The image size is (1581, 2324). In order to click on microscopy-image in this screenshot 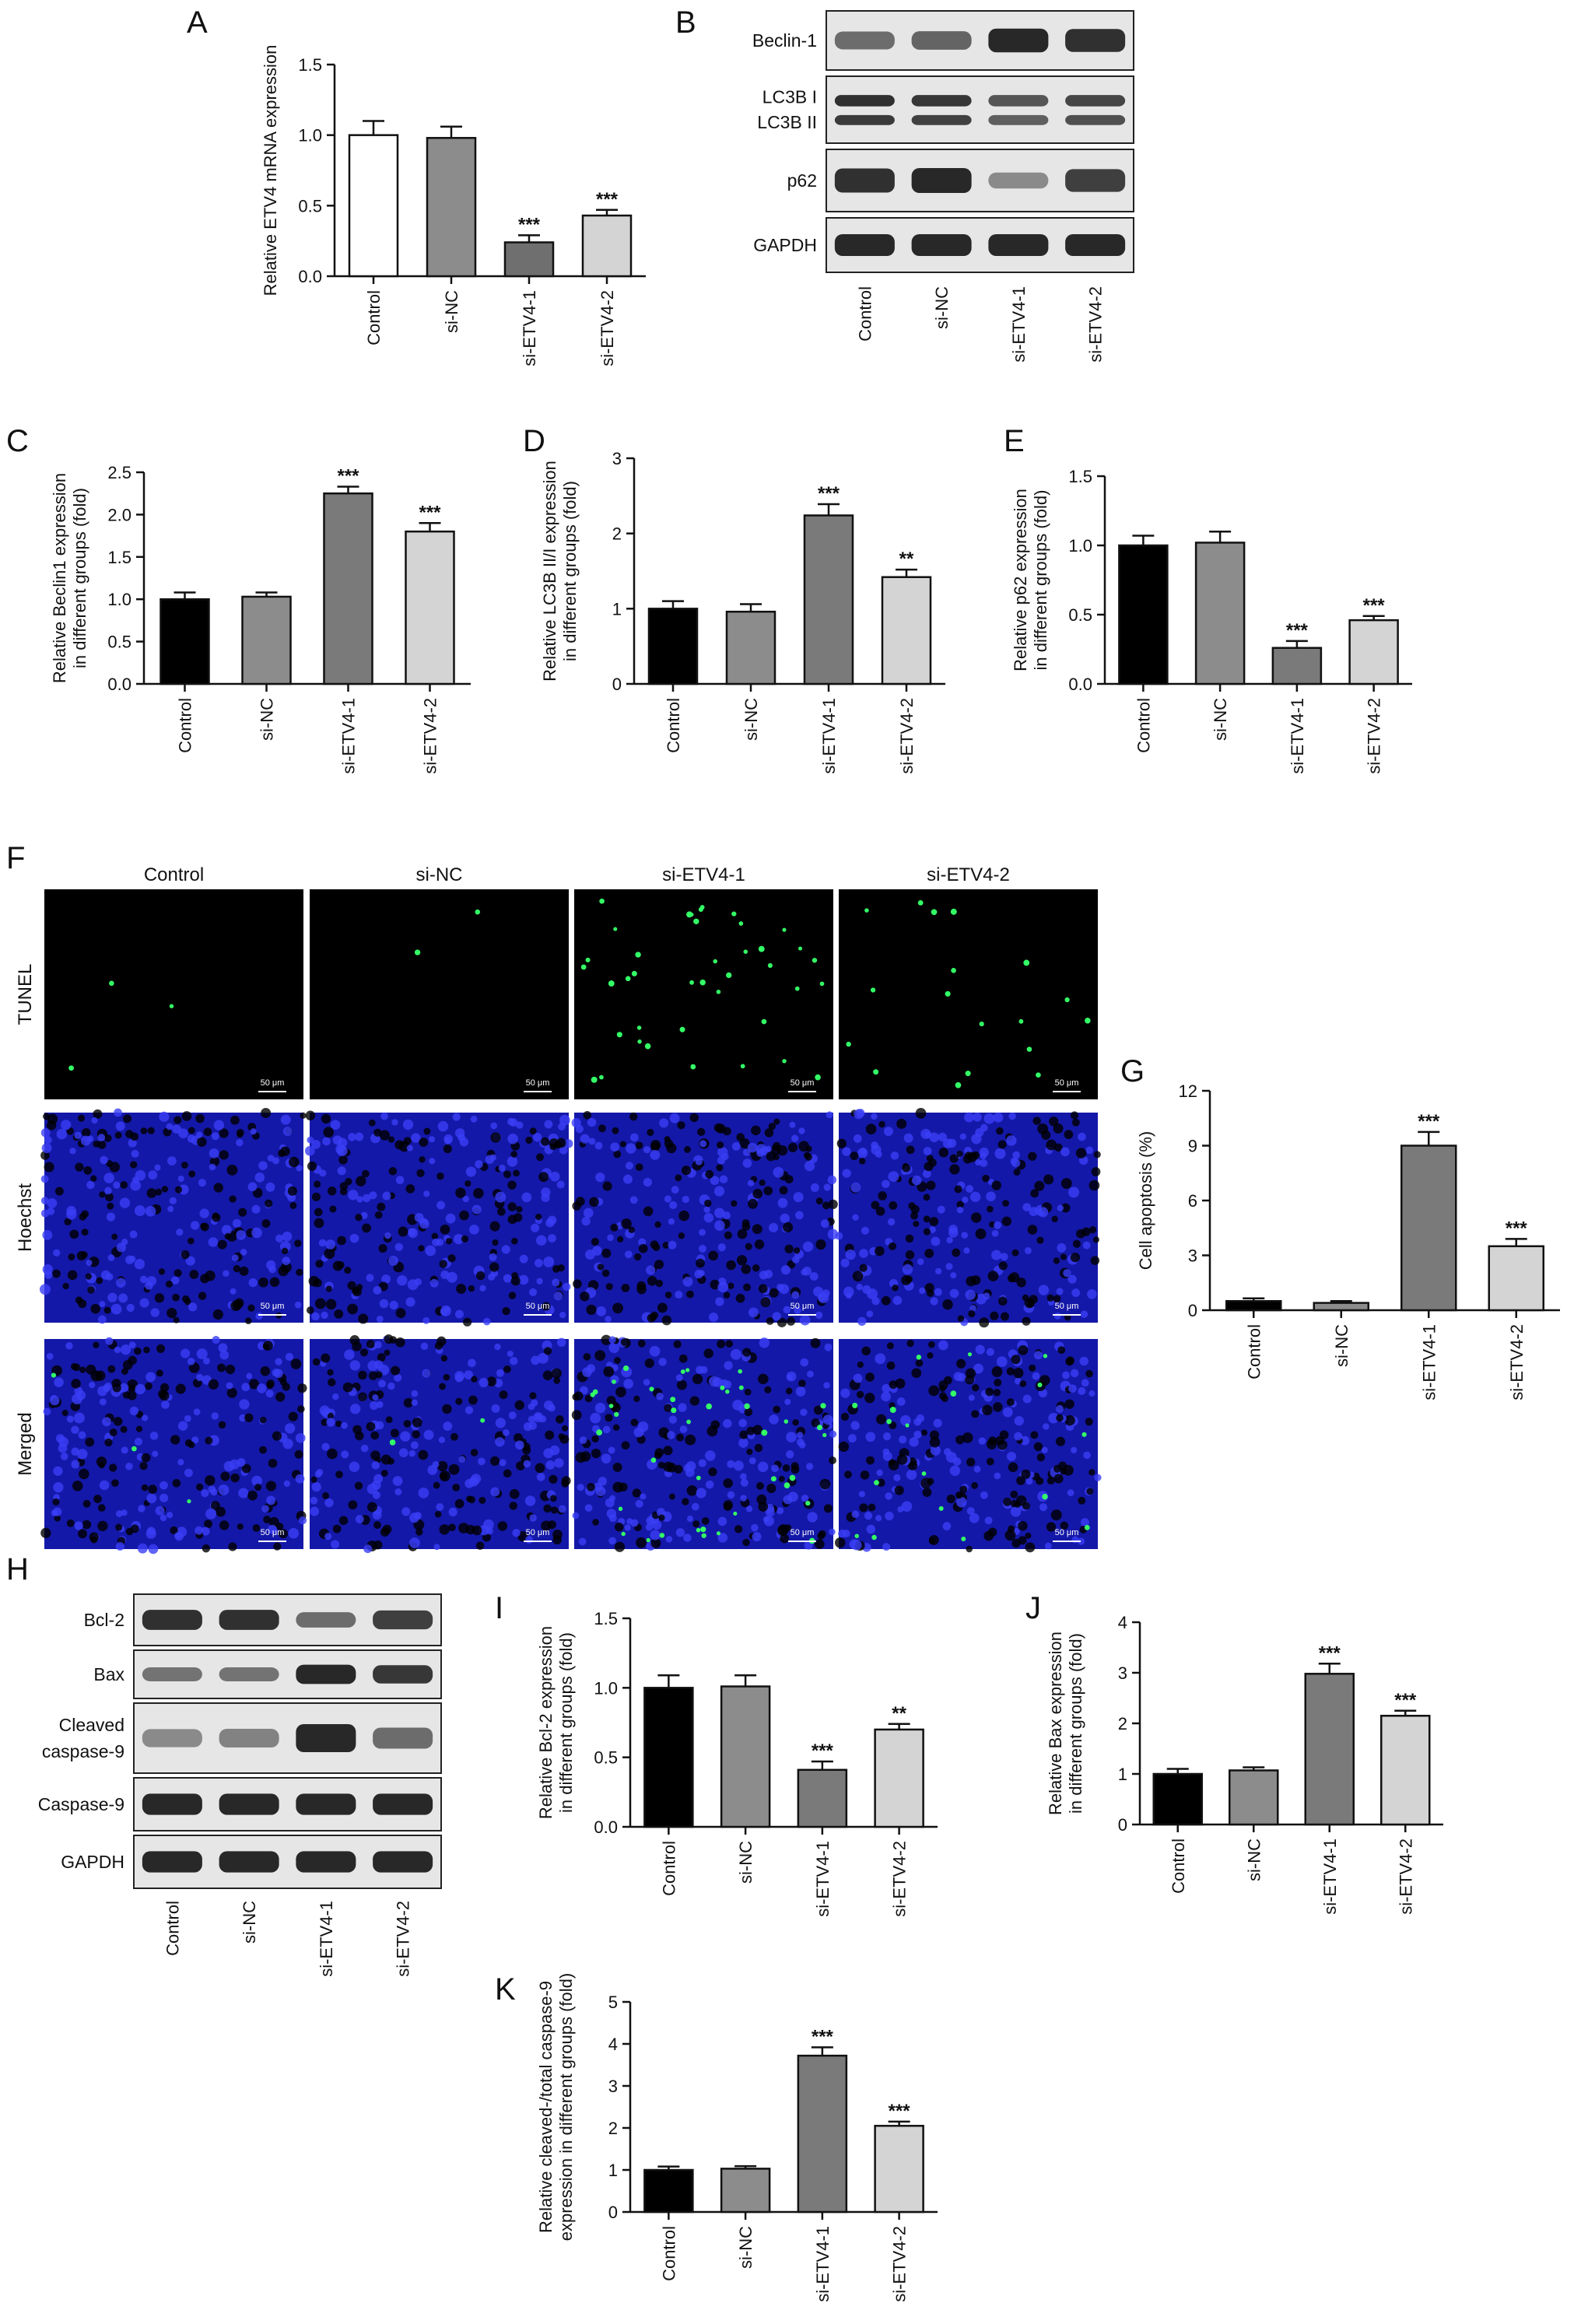, I will do `click(439, 994)`.